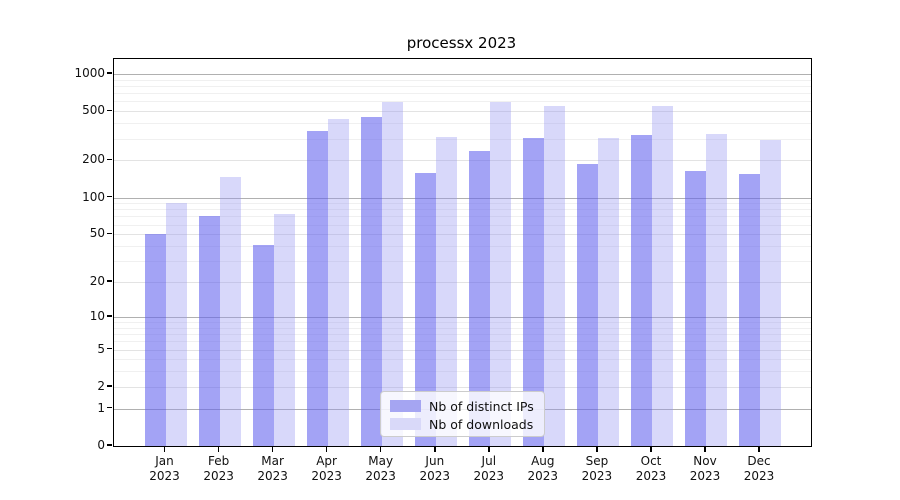  What do you see at coordinates (462, 406) in the screenshot?
I see `legend-item-distinct-ips: Nb of distinct IPs` at bounding box center [462, 406].